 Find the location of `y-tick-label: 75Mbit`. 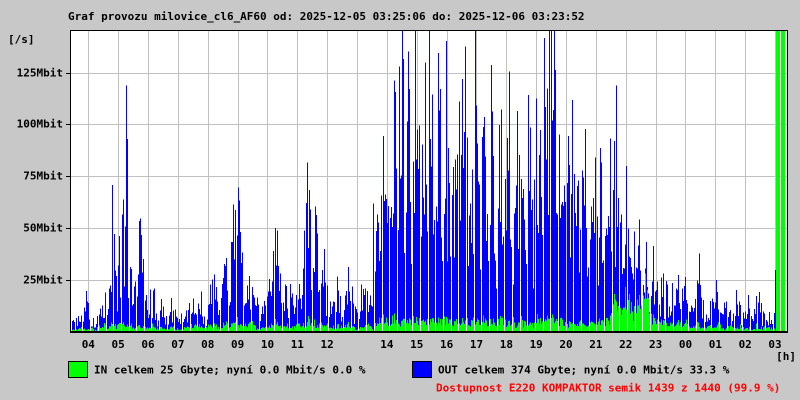

y-tick-label: 75Mbit is located at coordinates (43, 176).